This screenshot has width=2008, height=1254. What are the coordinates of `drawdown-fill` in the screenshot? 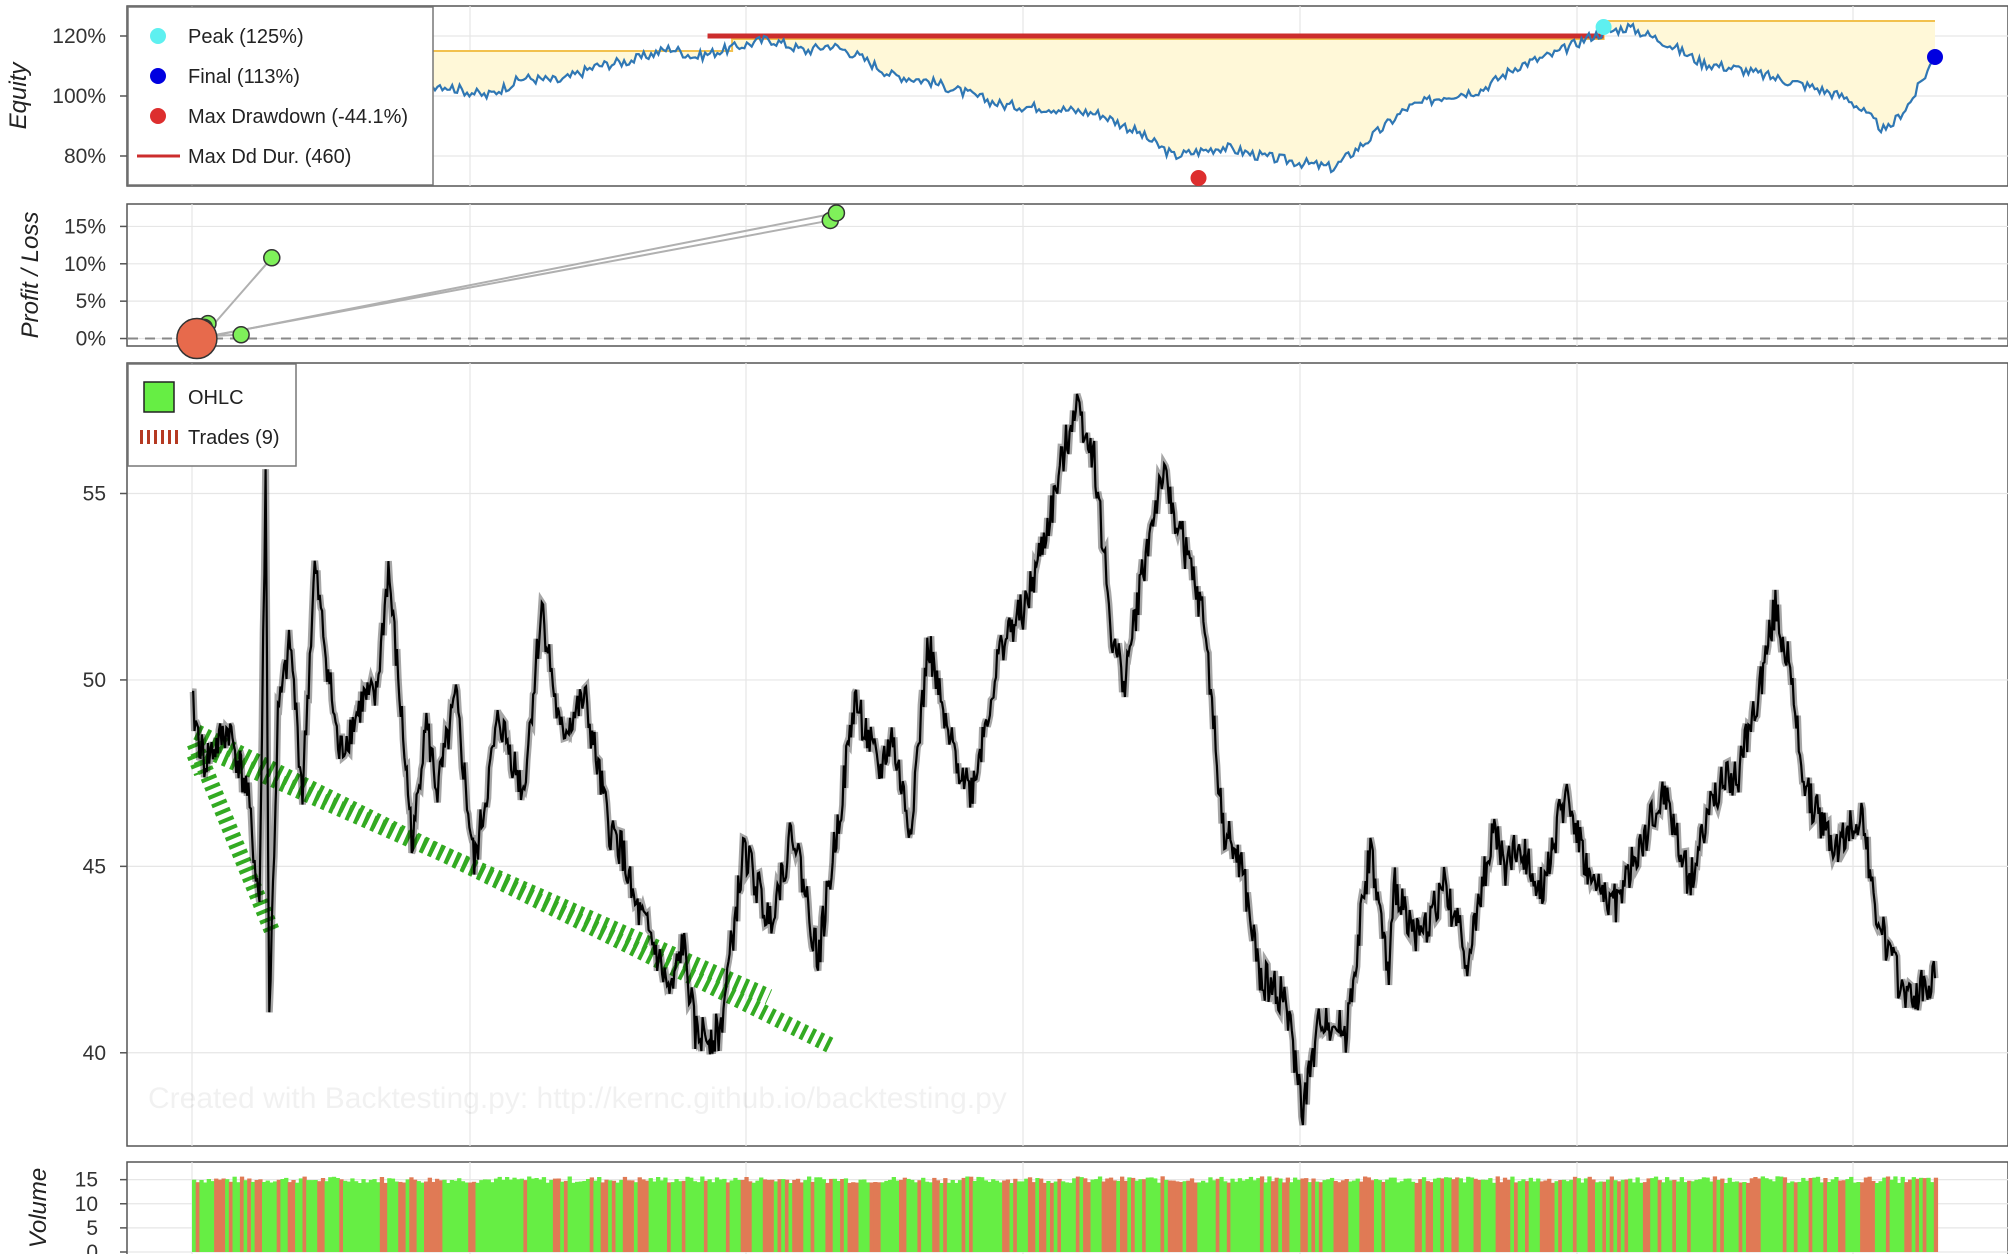 It's located at (1063, 96).